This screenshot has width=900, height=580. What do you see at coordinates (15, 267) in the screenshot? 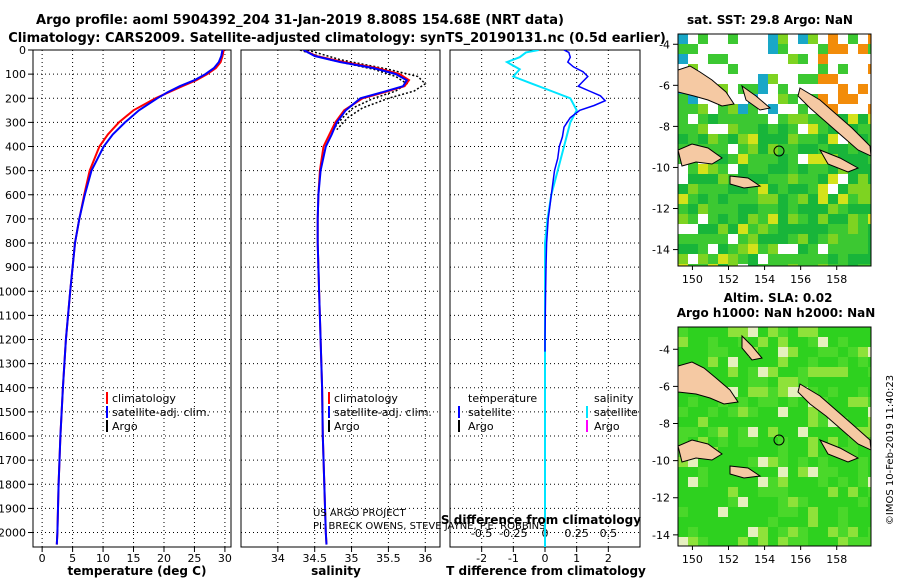
I see `depth-tick-label: 900` at bounding box center [15, 267].